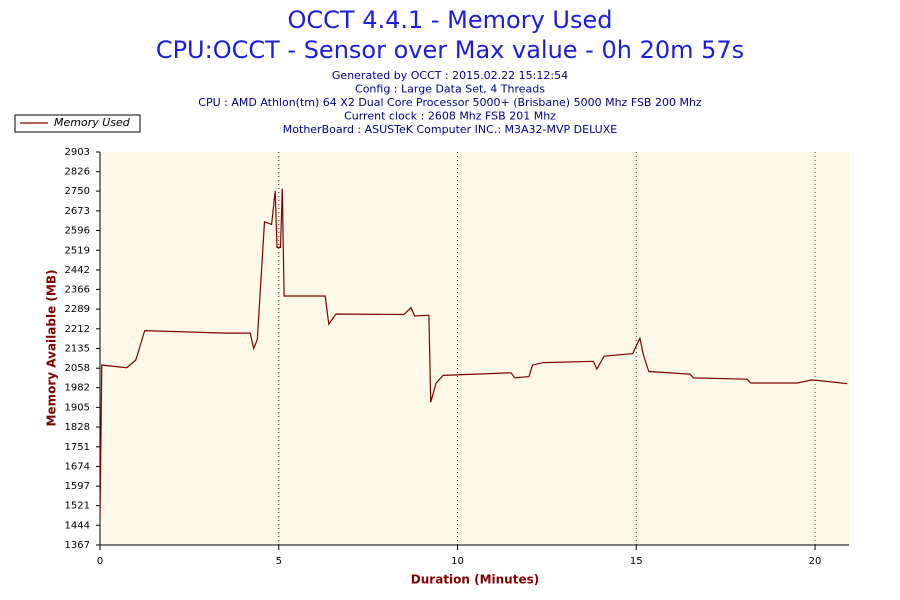 This screenshot has height=600, width=900. I want to click on y-tick-label: 2826, so click(77, 172).